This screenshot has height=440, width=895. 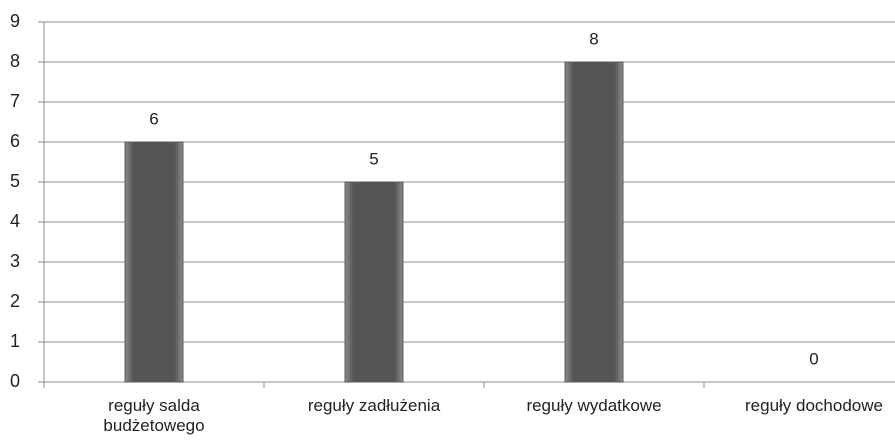 I want to click on data-label: 5, so click(x=373, y=158).